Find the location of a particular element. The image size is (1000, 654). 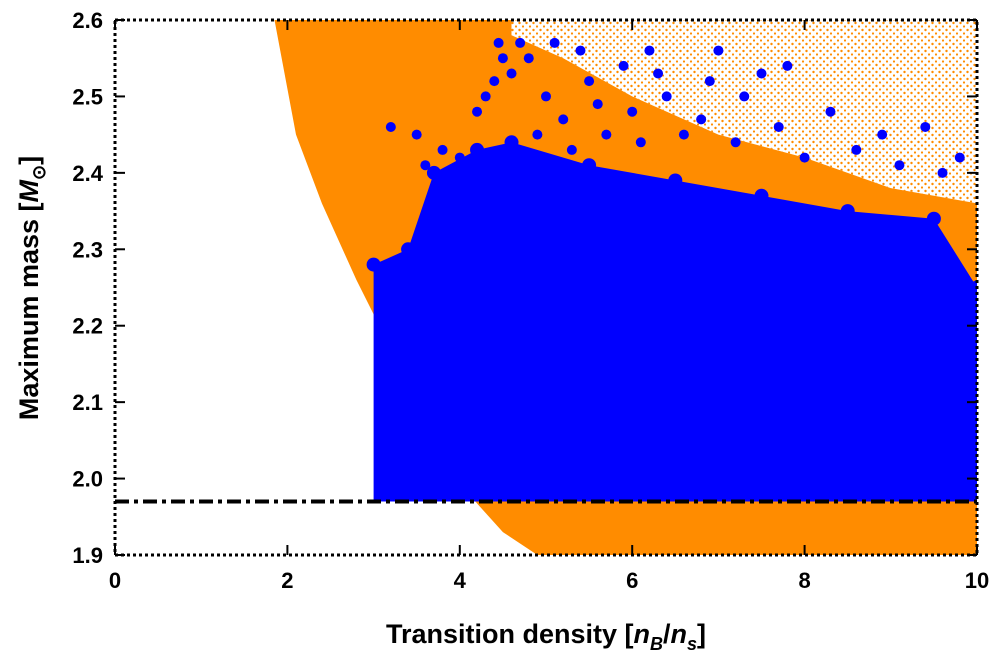

y-axis-title: Maximum mass [M⊙] is located at coordinates (31, 288).